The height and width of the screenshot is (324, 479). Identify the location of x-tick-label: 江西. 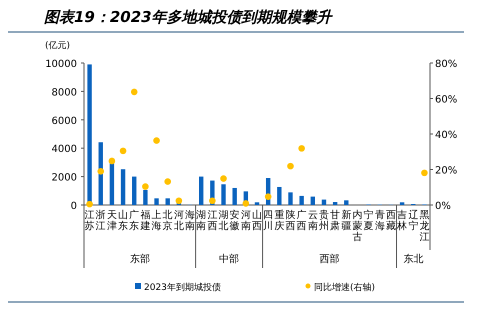
(212, 220).